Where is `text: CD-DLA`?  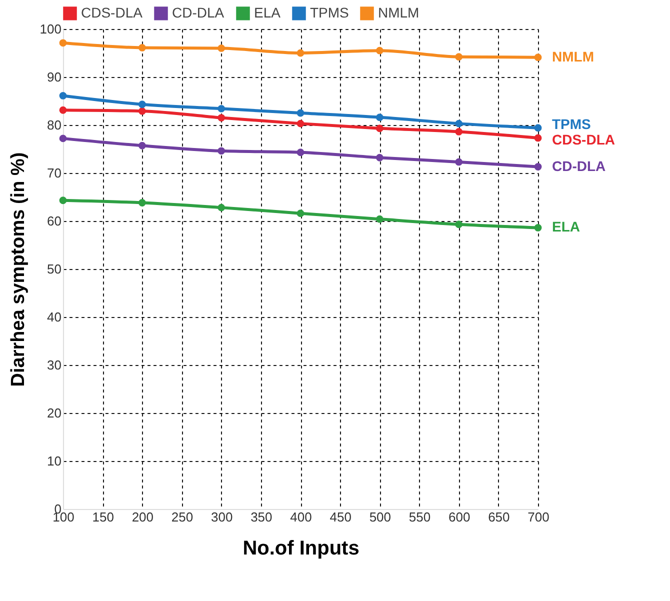 text: CD-DLA is located at coordinates (579, 166).